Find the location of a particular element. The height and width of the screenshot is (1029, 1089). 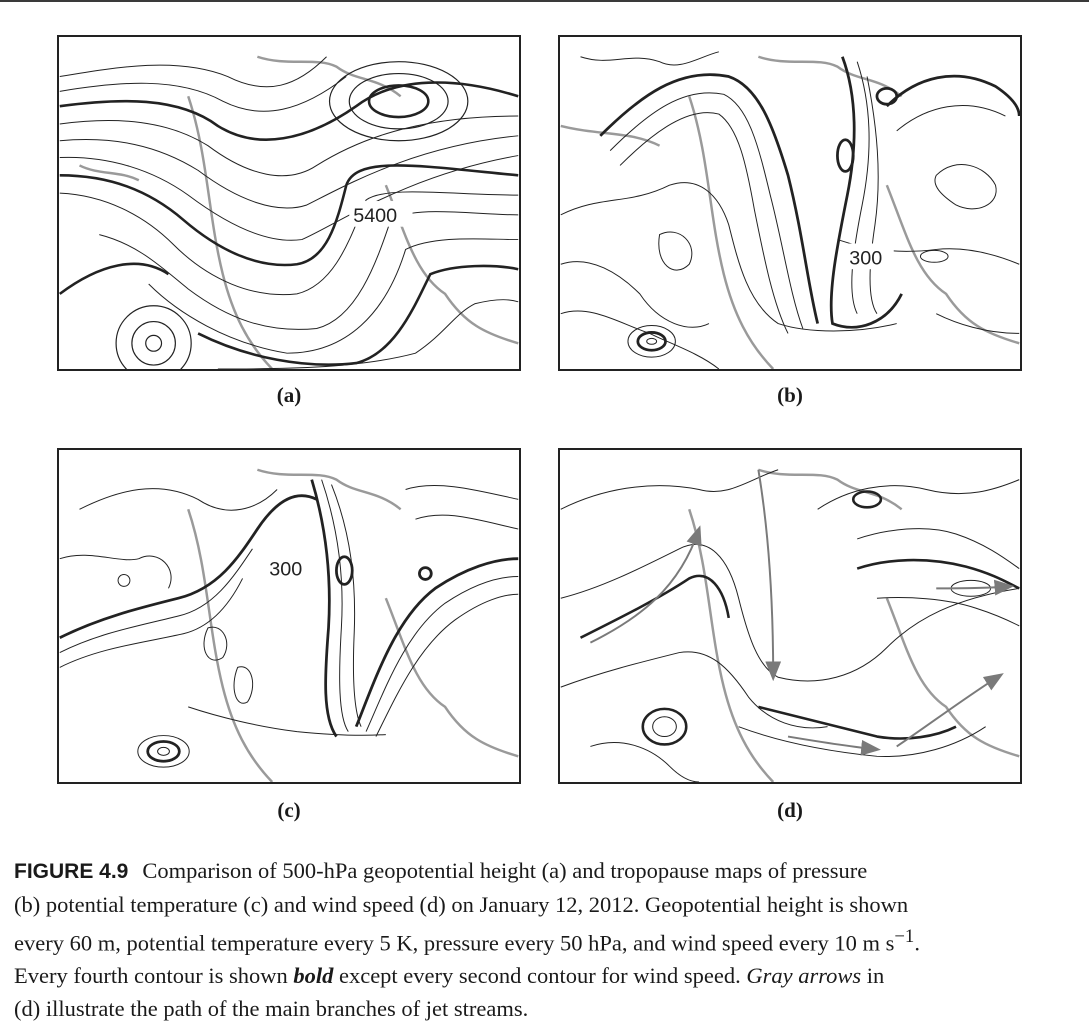

wind-speed-contours-d is located at coordinates (790, 625).